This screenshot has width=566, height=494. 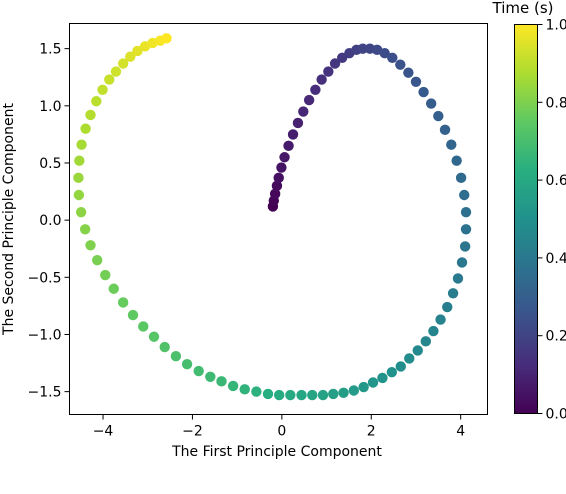 I want to click on x-axis-label: The First Principle Component, so click(x=276, y=452).